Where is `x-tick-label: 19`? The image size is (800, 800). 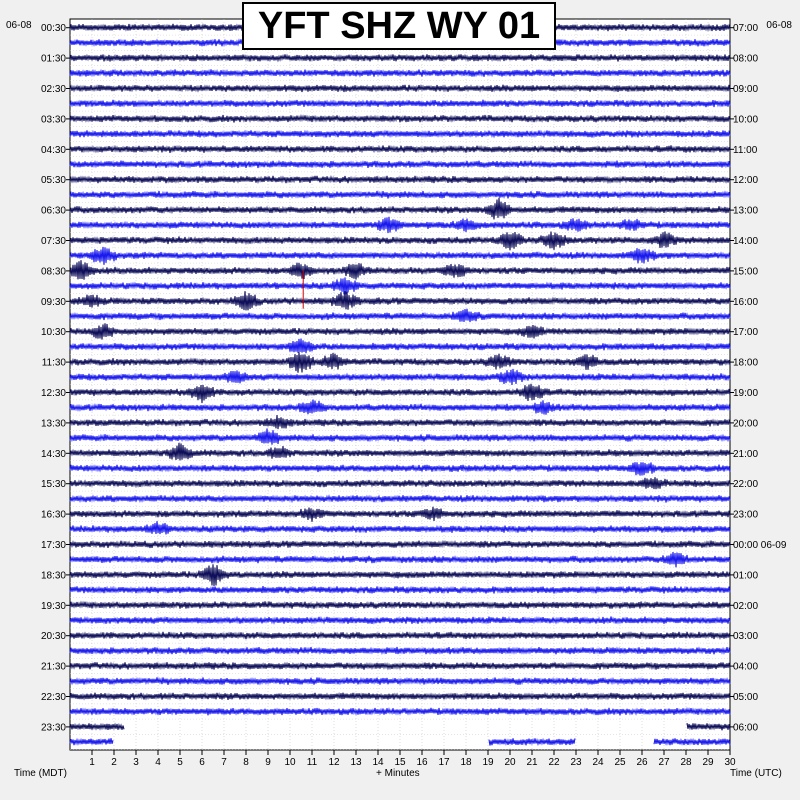 x-tick-label: 19 is located at coordinates (488, 762).